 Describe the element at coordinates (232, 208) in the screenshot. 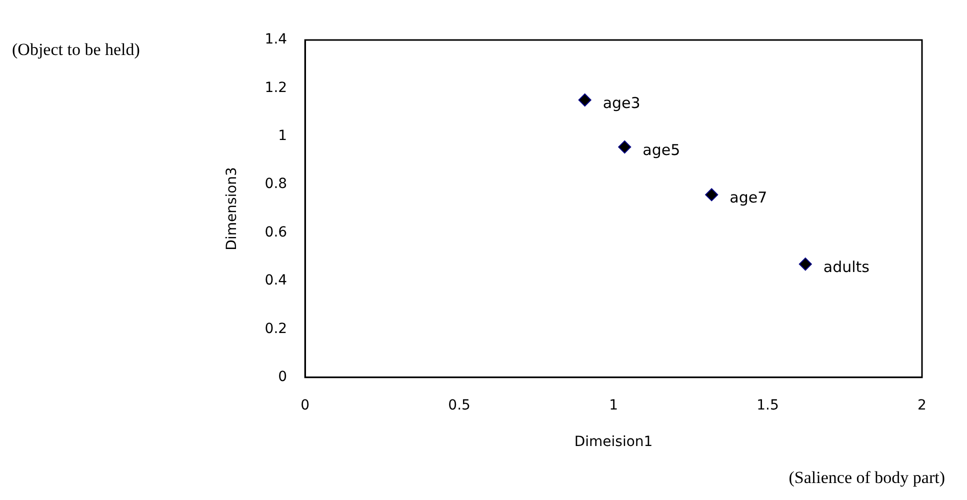

I see `y-axis-title: Dimension3` at that location.